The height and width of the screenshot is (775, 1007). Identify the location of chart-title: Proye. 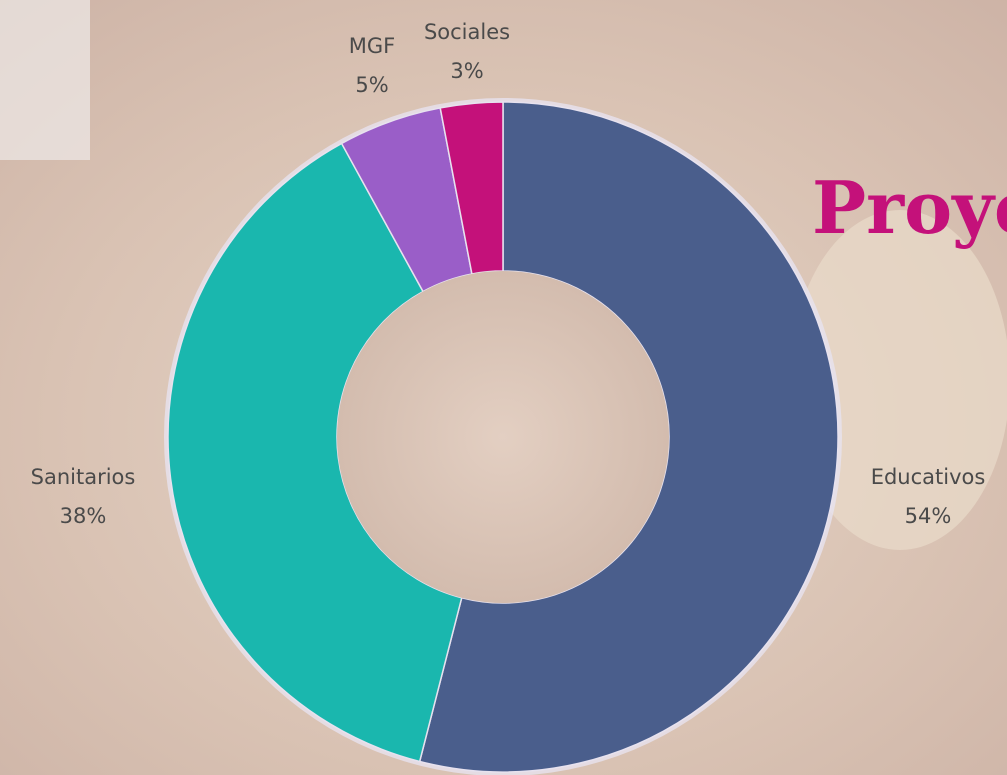
(909, 207).